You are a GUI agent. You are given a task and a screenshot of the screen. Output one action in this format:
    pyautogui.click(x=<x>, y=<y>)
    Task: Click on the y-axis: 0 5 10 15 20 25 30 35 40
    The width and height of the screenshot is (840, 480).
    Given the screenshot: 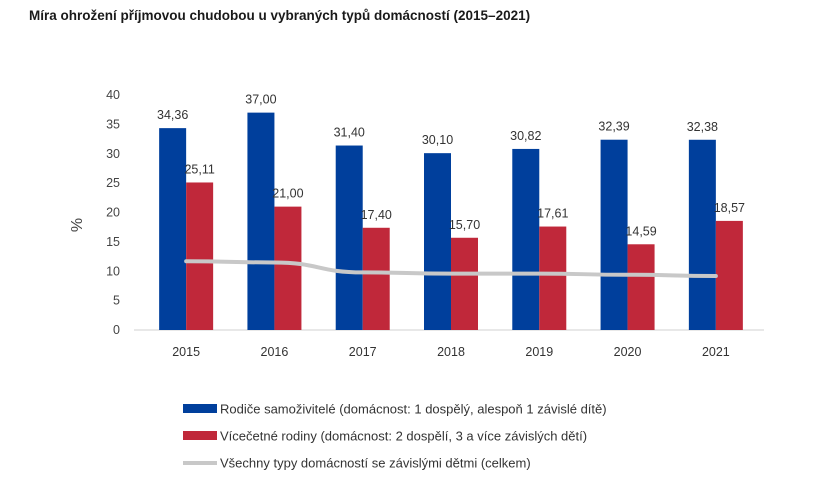 What is the action you would take?
    pyautogui.click(x=113, y=212)
    